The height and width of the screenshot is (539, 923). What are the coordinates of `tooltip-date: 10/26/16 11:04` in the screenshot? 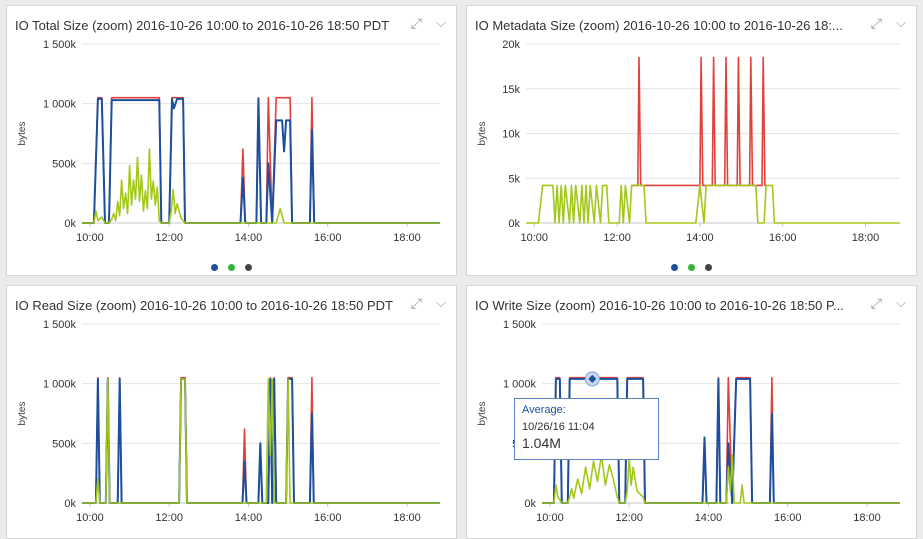 It's located at (558, 427).